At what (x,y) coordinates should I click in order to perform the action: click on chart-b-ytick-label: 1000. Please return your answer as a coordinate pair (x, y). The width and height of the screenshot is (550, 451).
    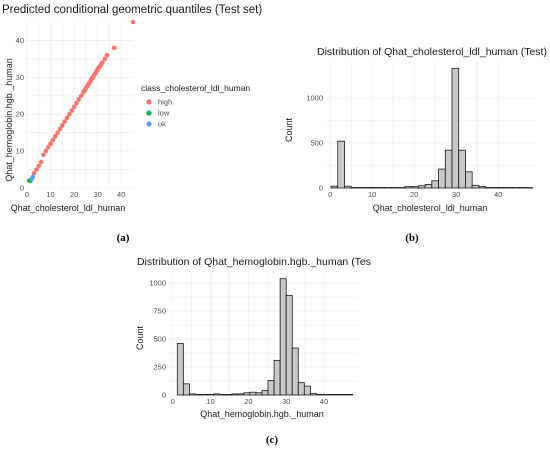
    Looking at the image, I should click on (314, 98).